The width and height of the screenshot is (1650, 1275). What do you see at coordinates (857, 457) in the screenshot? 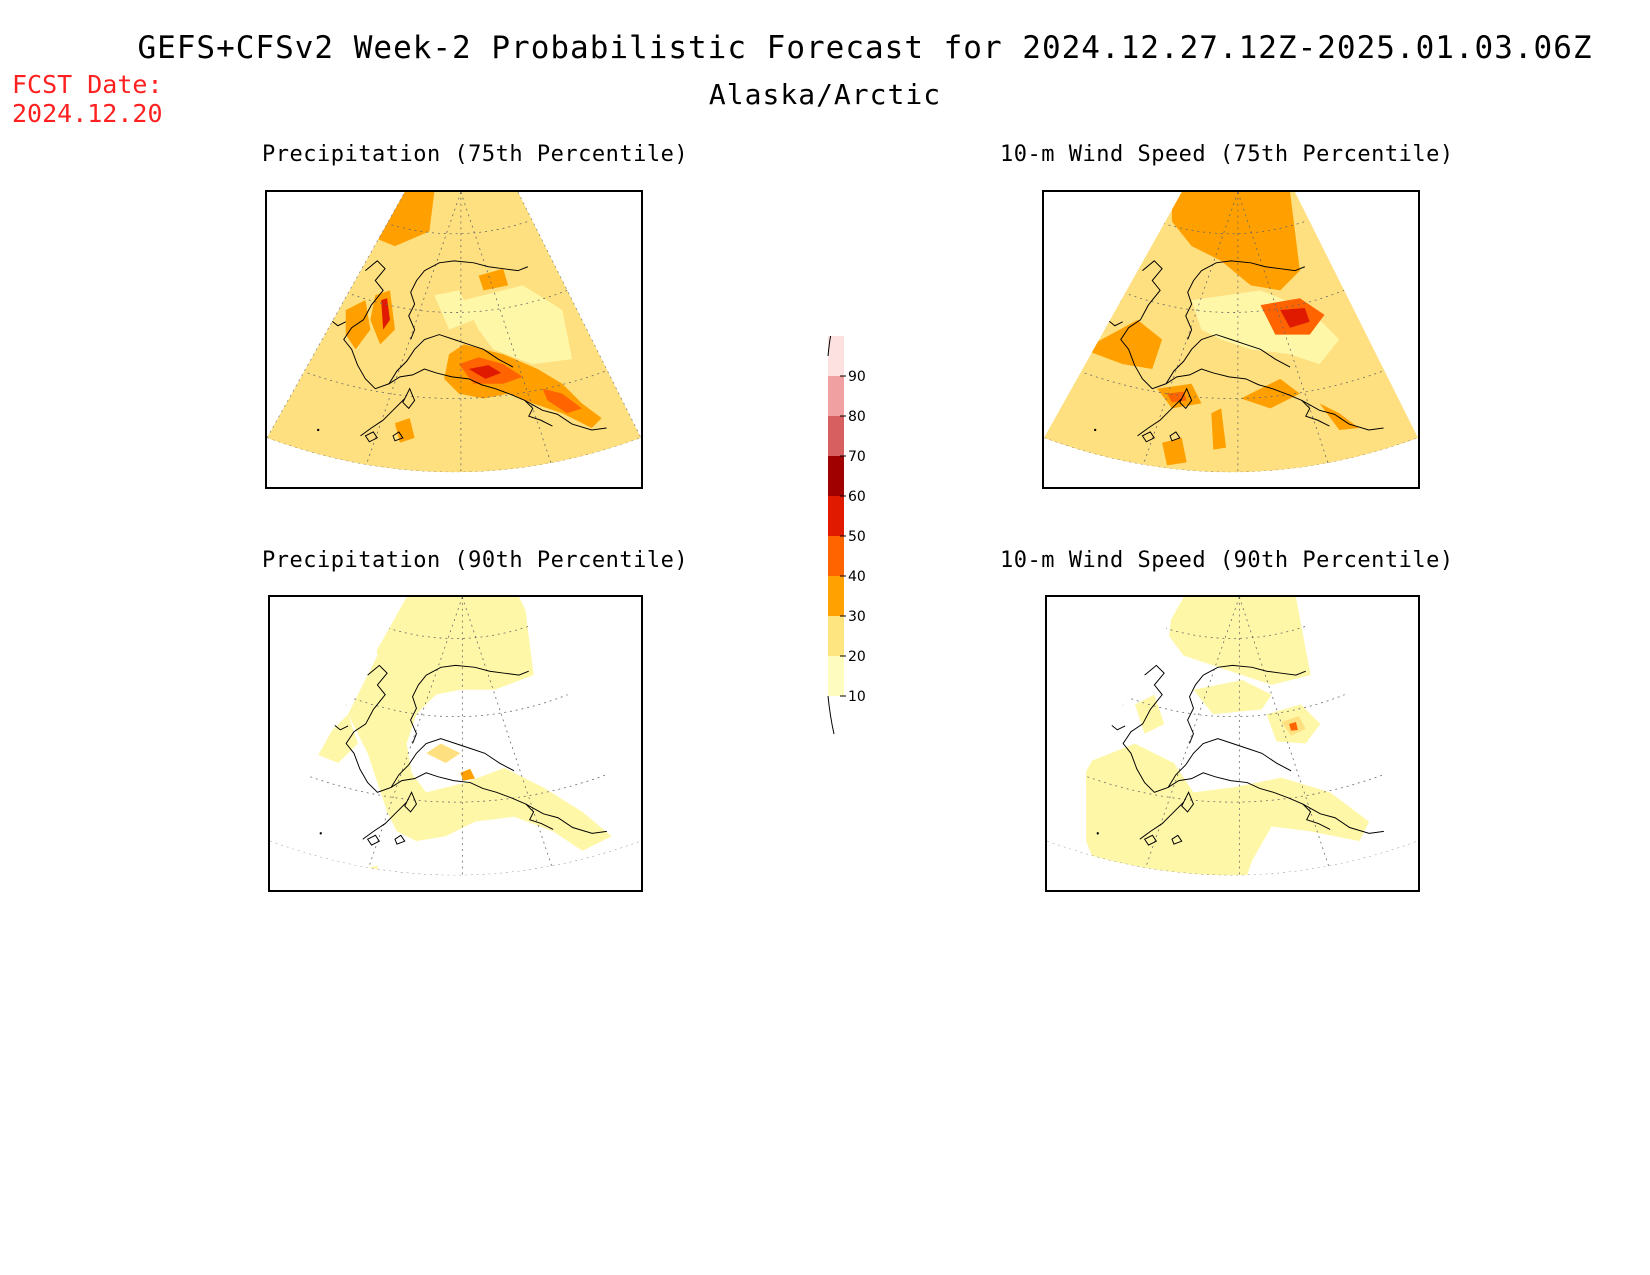
I see `colorbar-label-70: 70` at bounding box center [857, 457].